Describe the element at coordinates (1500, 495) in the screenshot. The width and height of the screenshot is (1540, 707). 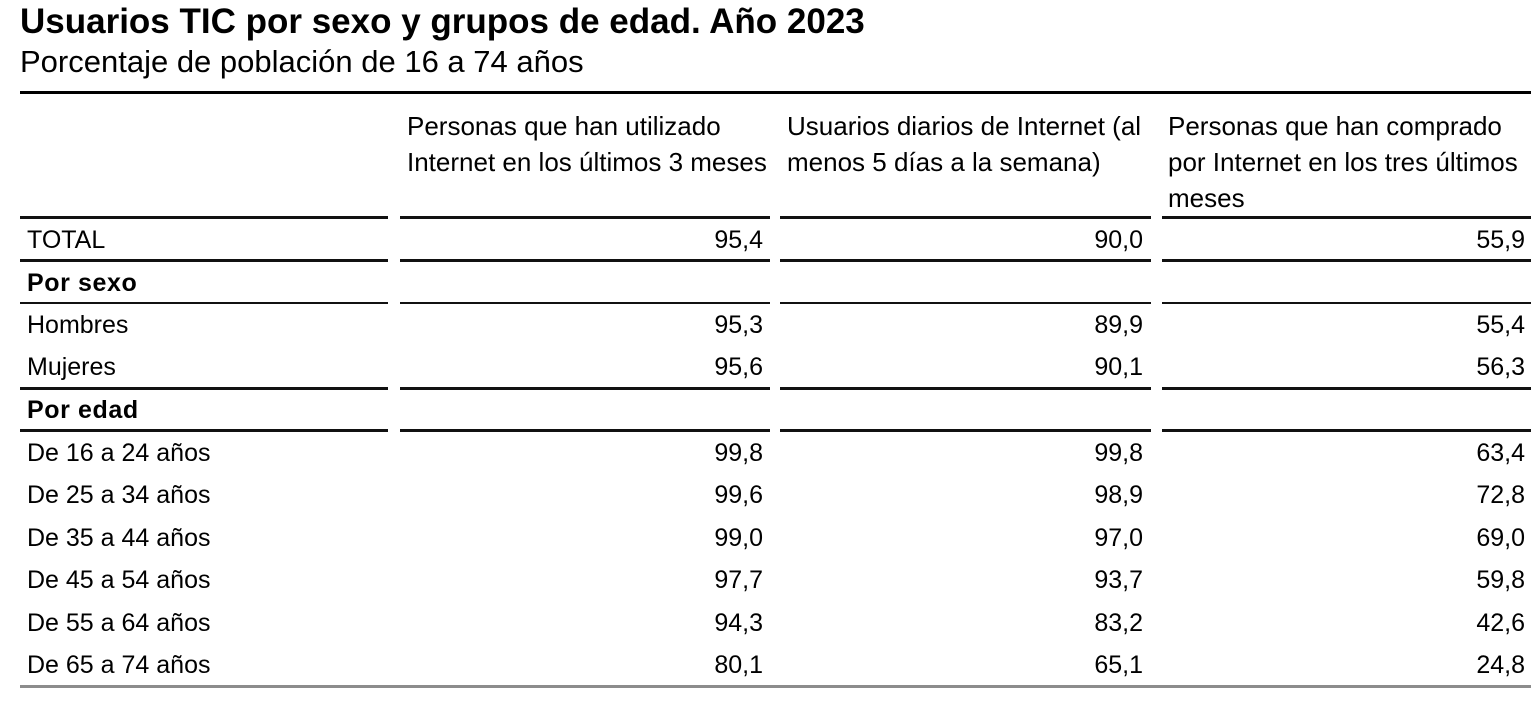
I see `cell-value: 72,8` at that location.